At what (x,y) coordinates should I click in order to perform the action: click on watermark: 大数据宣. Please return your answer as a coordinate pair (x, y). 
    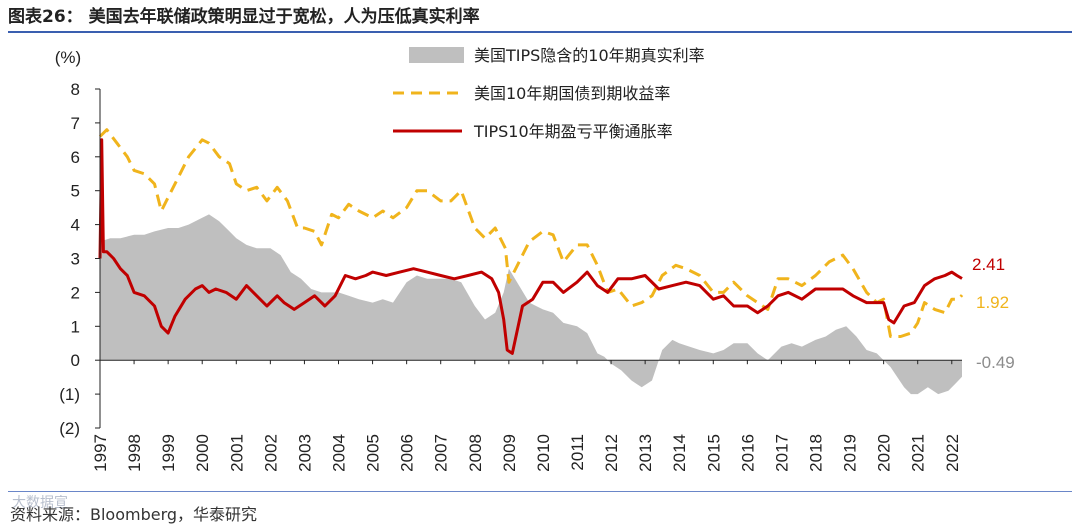
    Looking at the image, I should click on (40, 503).